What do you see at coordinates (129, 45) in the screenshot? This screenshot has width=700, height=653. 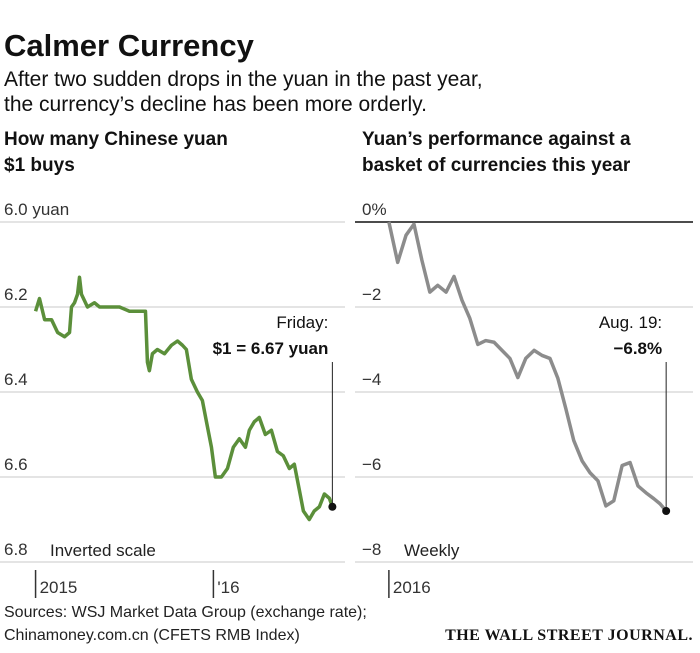 I see `title: Calmer Currency` at bounding box center [129, 45].